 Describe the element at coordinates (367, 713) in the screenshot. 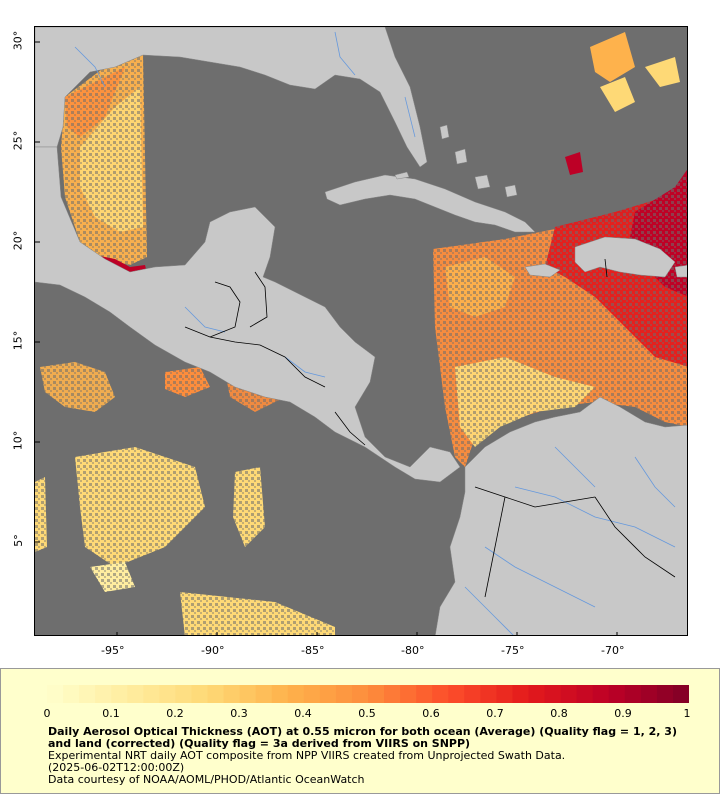

I see `colorbar-label: 0.5` at that location.